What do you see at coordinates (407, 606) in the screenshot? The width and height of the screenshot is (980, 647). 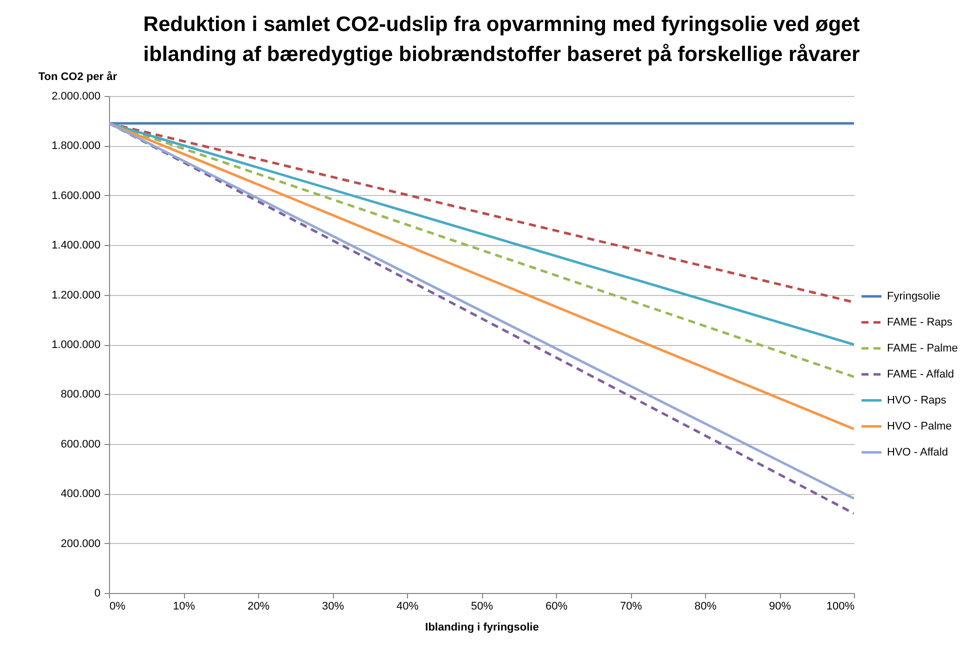 I see `x-tick-label: 40%` at bounding box center [407, 606].